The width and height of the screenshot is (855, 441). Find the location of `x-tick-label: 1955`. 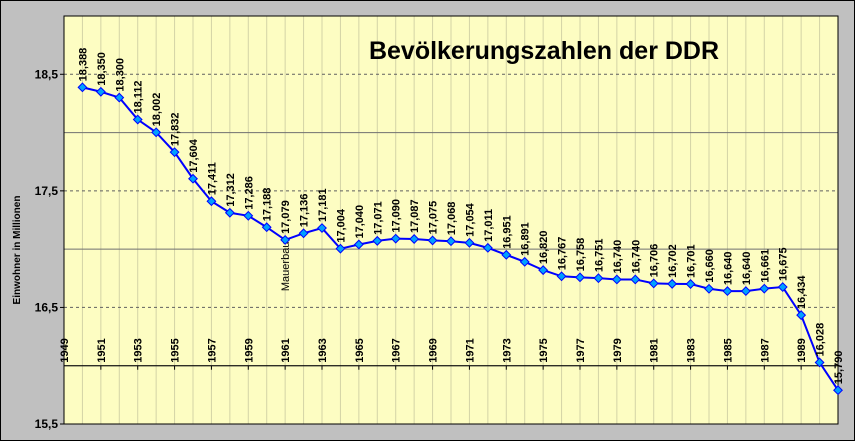

x-tick-label: 1955 is located at coordinates (176, 350).